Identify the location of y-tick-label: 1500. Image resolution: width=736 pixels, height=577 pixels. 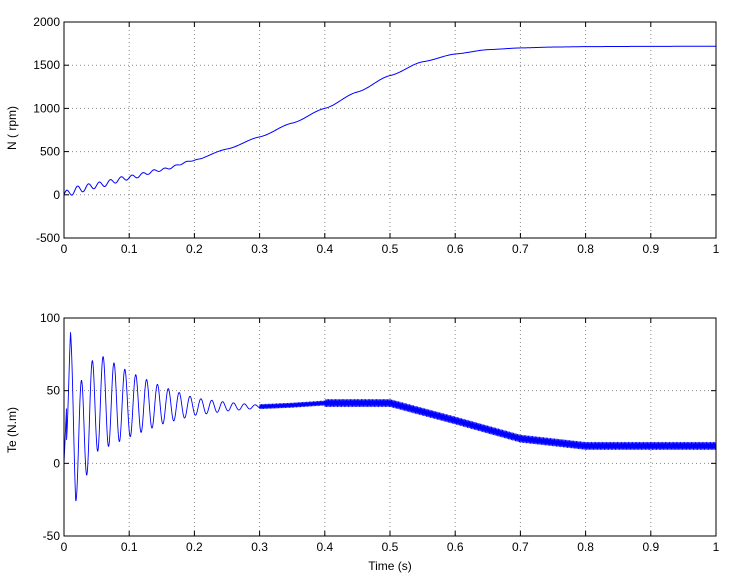
(46, 65).